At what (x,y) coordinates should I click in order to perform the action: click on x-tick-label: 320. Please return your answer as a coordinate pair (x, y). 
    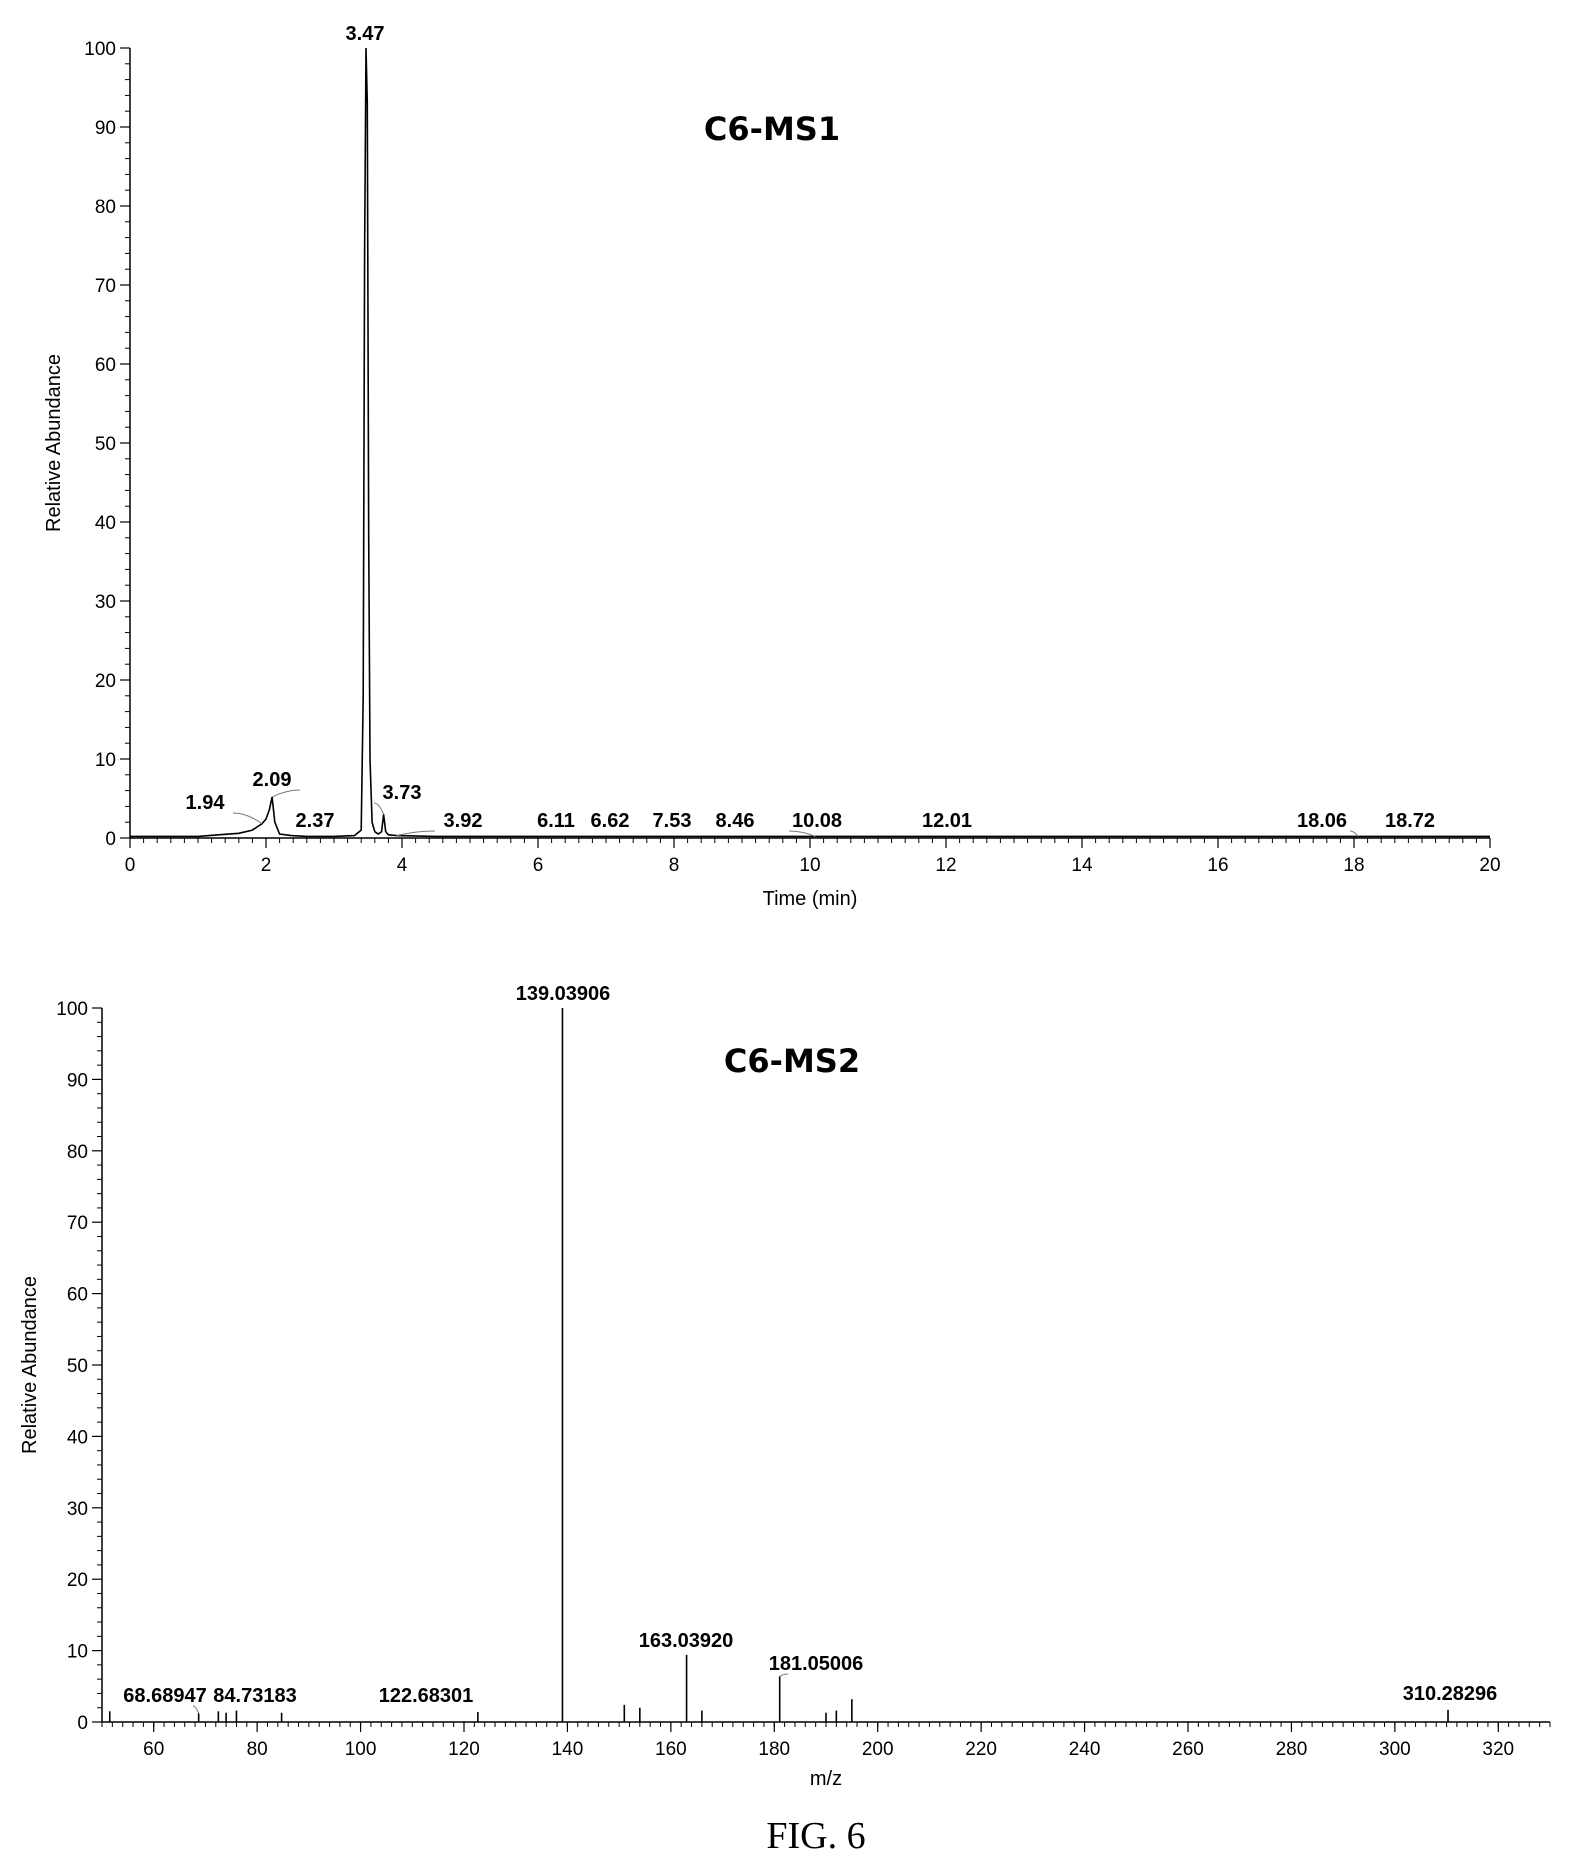
    Looking at the image, I should click on (1498, 1749).